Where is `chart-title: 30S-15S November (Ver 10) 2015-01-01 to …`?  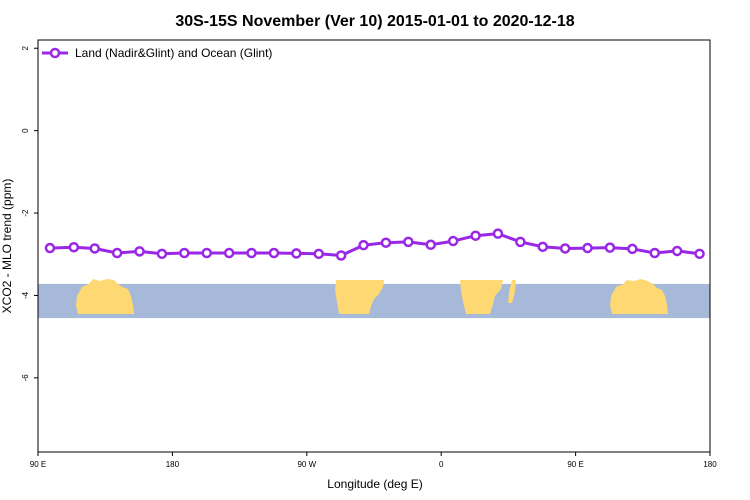 chart-title: 30S-15S November (Ver 10) 2015-01-01 to … is located at coordinates (374, 21).